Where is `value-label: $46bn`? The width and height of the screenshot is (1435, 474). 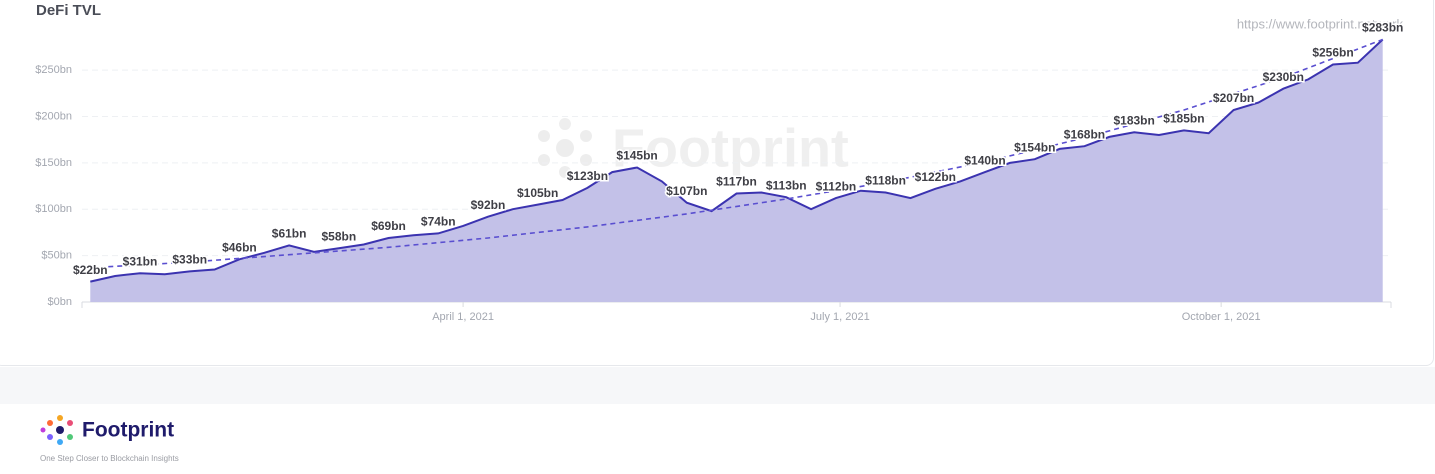
value-label: $46bn is located at coordinates (239, 248).